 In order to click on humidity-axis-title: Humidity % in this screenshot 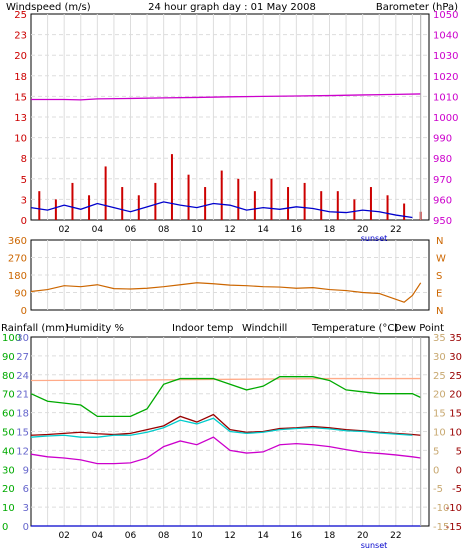, I will do `click(95, 328)`.